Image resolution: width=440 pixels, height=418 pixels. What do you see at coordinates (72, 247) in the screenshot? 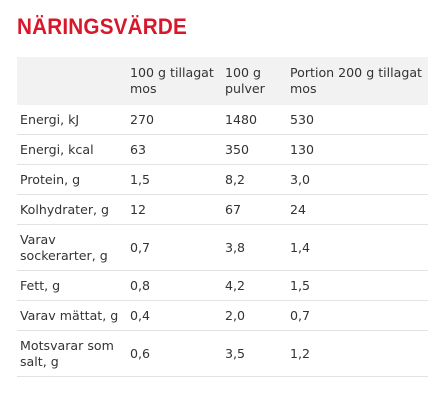
I see `row-label: Varav sockerarter, g` at bounding box center [72, 247].